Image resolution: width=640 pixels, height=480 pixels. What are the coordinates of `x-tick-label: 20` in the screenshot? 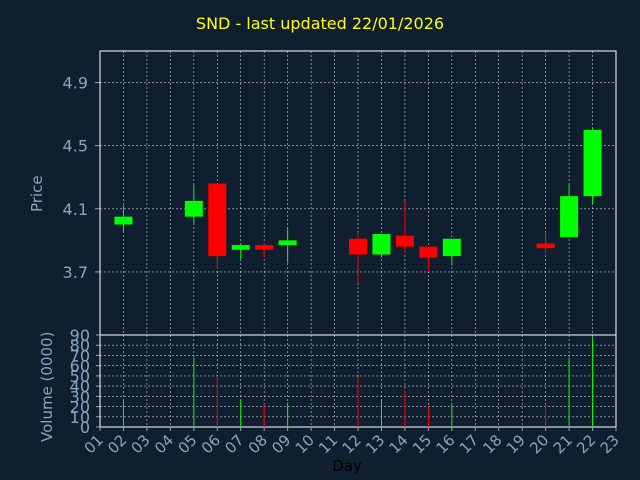 It's located at (539, 444).